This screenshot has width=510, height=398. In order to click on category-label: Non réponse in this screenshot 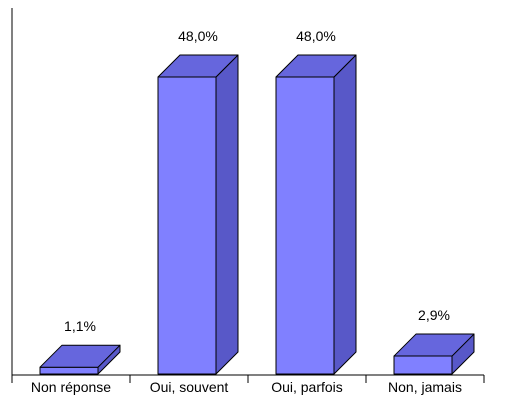, I will do `click(71, 387)`.